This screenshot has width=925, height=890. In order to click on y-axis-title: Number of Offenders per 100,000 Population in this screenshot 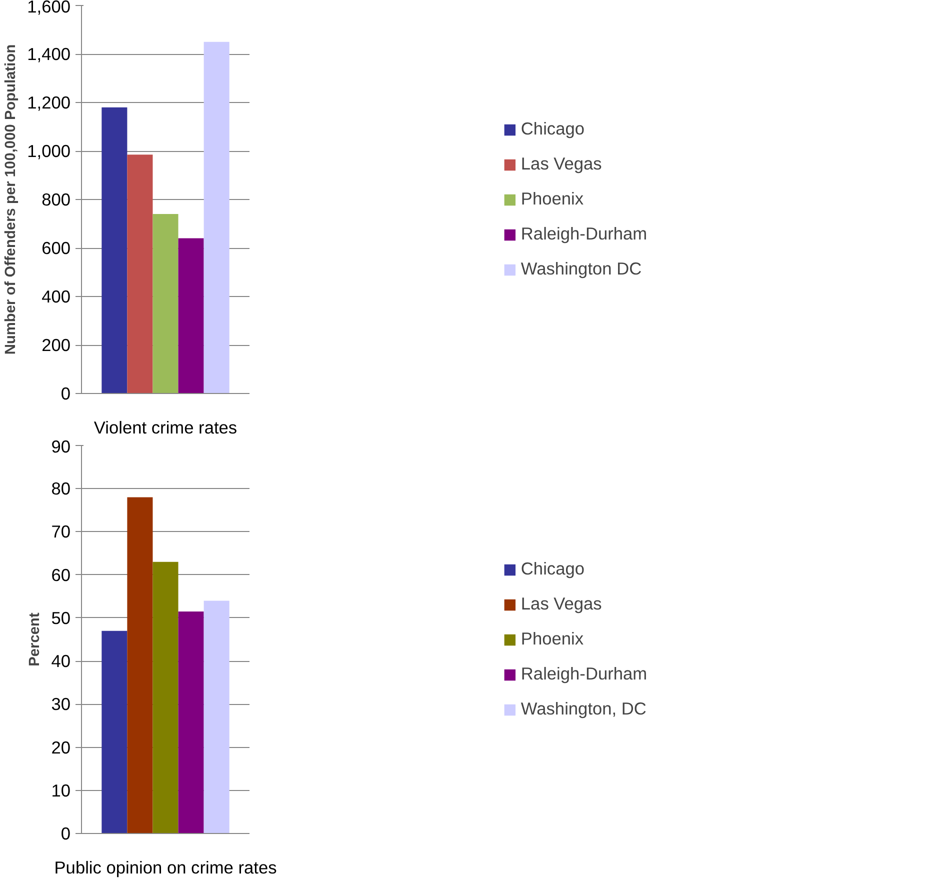, I will do `click(11, 199)`.